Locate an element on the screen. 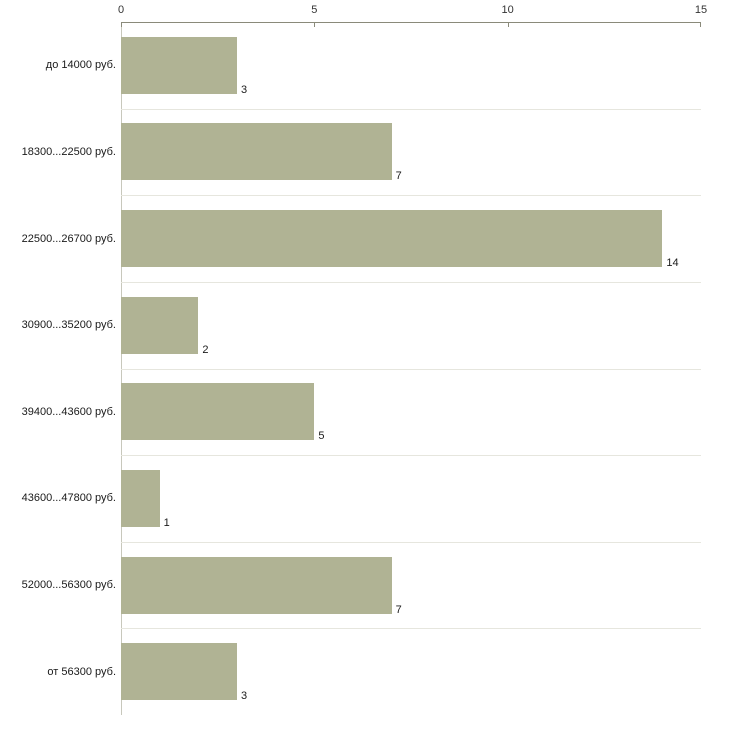  bar-value-label: 2 is located at coordinates (205, 349).